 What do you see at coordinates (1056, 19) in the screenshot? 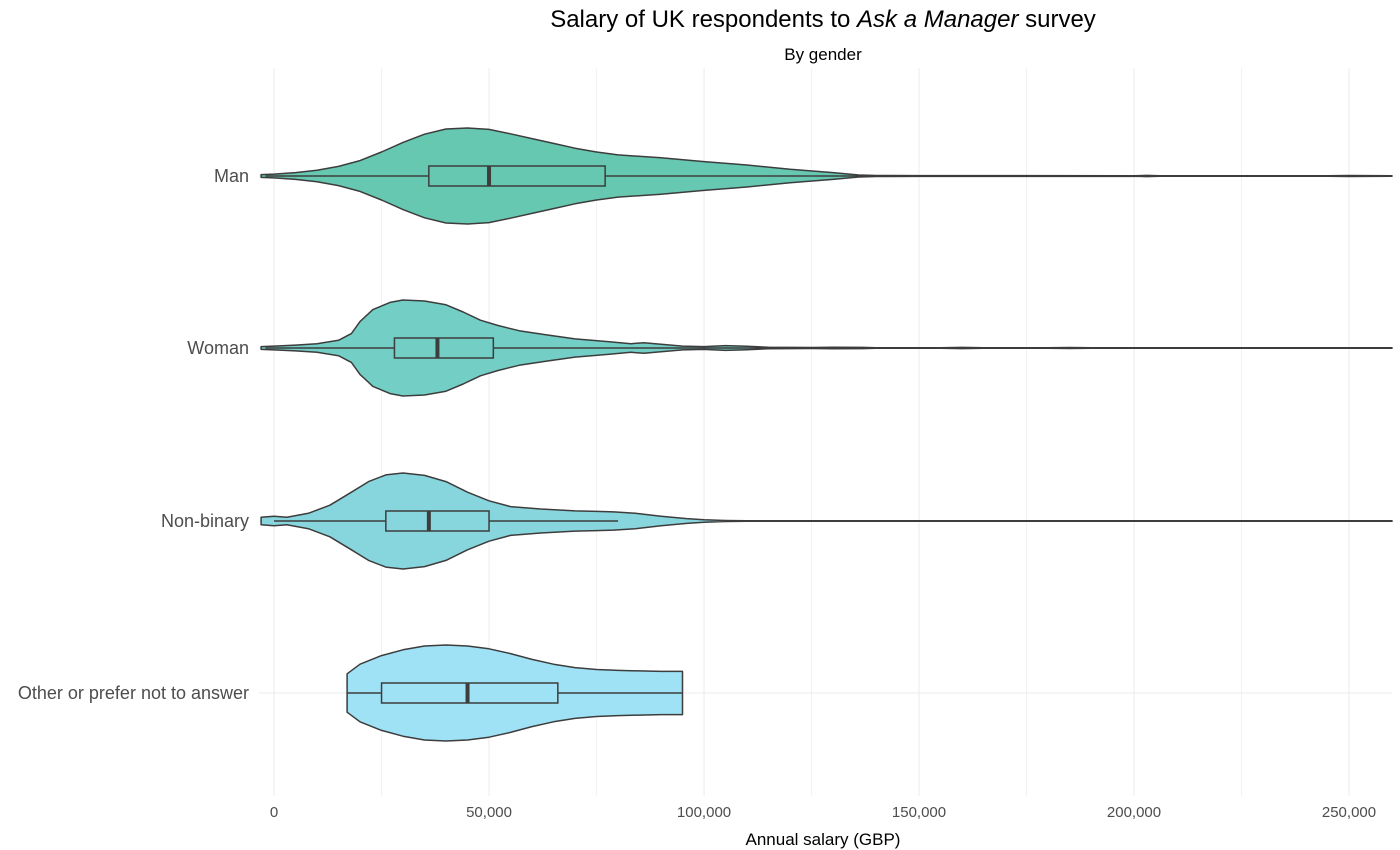
I see `chart-title-suffix: survey` at bounding box center [1056, 19].